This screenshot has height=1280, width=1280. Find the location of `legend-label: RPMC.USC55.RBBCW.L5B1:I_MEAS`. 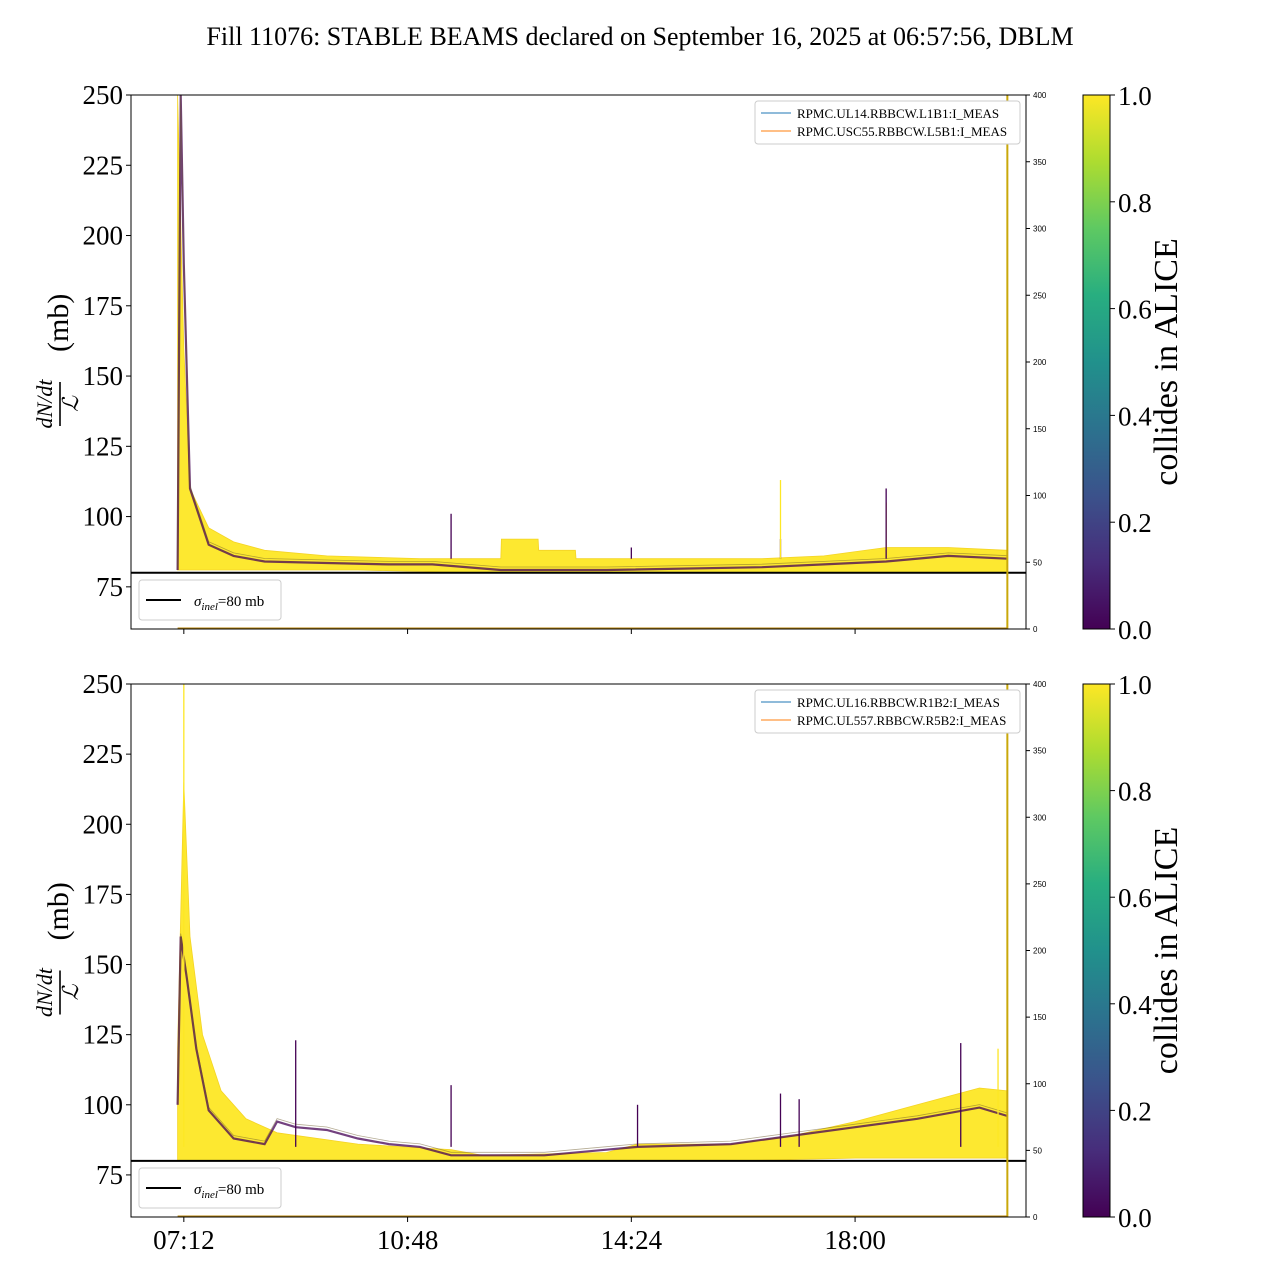

legend-label: RPMC.USC55.RBBCW.L5B1:I_MEAS is located at coordinates (902, 131).